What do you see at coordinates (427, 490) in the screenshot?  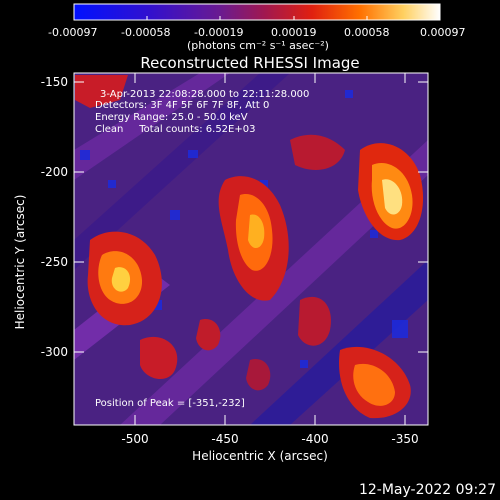 I see `footer-timestamp: 12-May-2022 09:27` at bounding box center [427, 490].